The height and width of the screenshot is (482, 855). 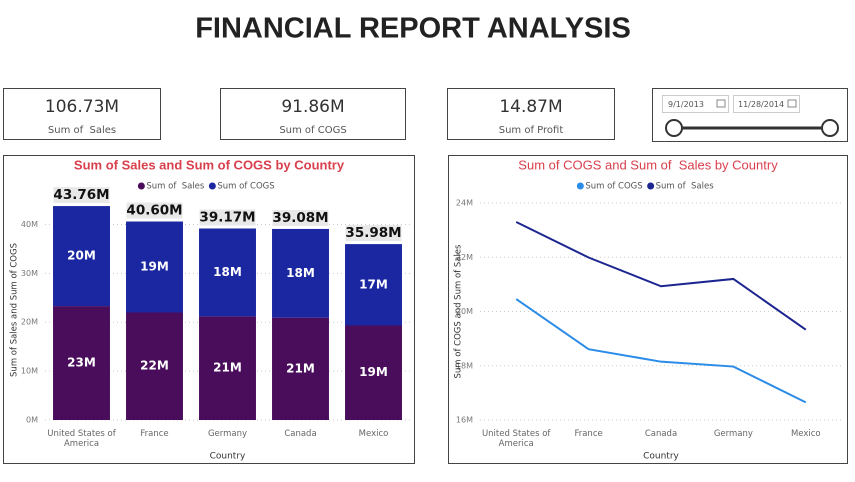 What do you see at coordinates (645, 187) in the screenshot?
I see `legend: Sum of COGS Sum of Sales` at bounding box center [645, 187].